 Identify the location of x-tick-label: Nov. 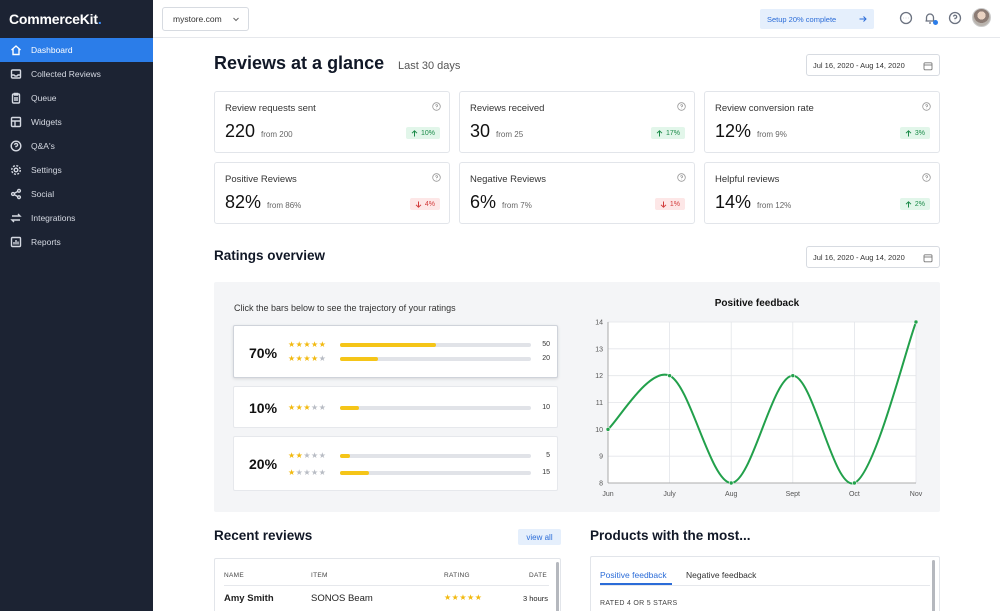
(916, 494).